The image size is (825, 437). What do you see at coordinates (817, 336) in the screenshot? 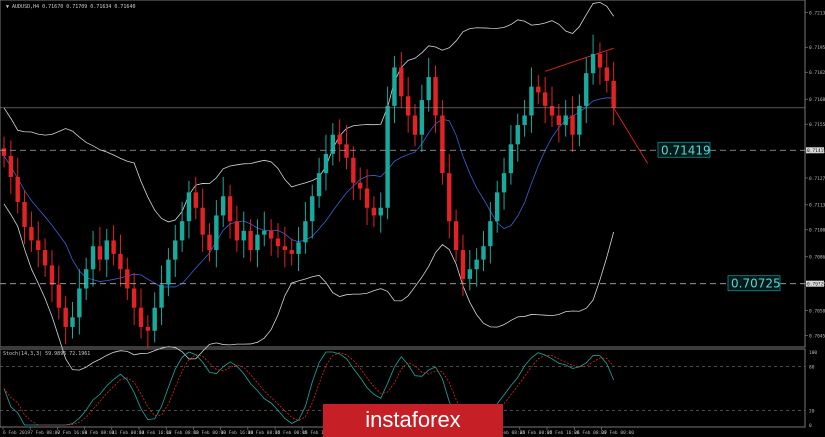
I see `price-tick-label: 0.70455` at bounding box center [817, 336].